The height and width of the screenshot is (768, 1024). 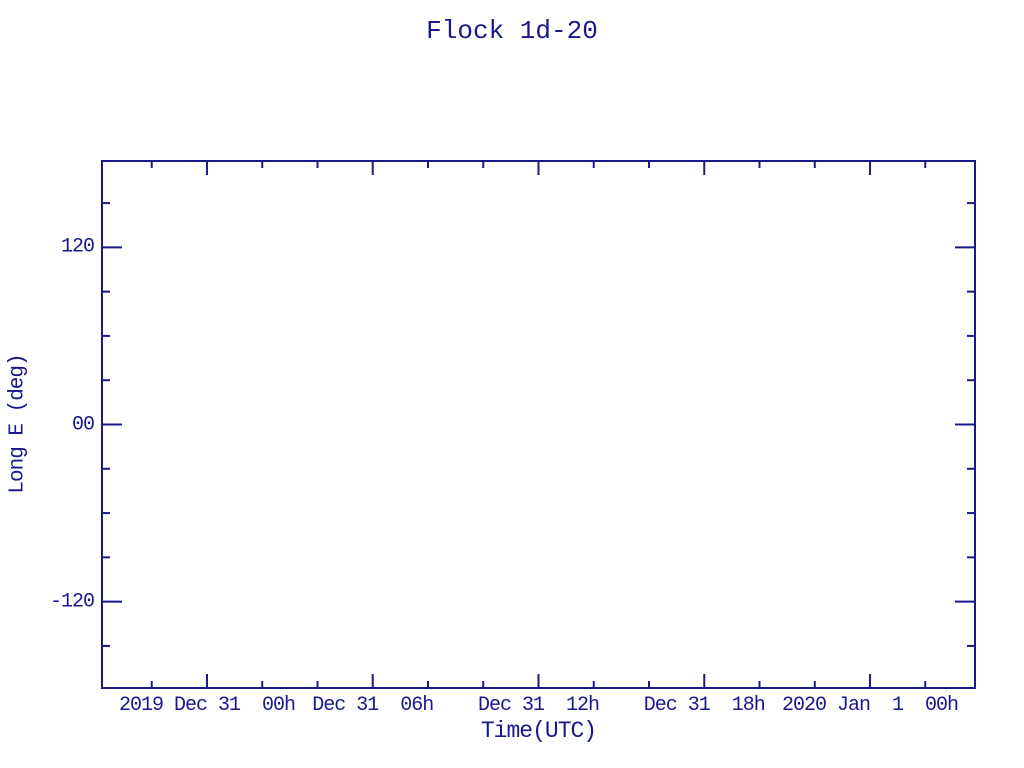 What do you see at coordinates (207, 705) in the screenshot?
I see `x-tick-label: 2019 Dec 31 00h` at bounding box center [207, 705].